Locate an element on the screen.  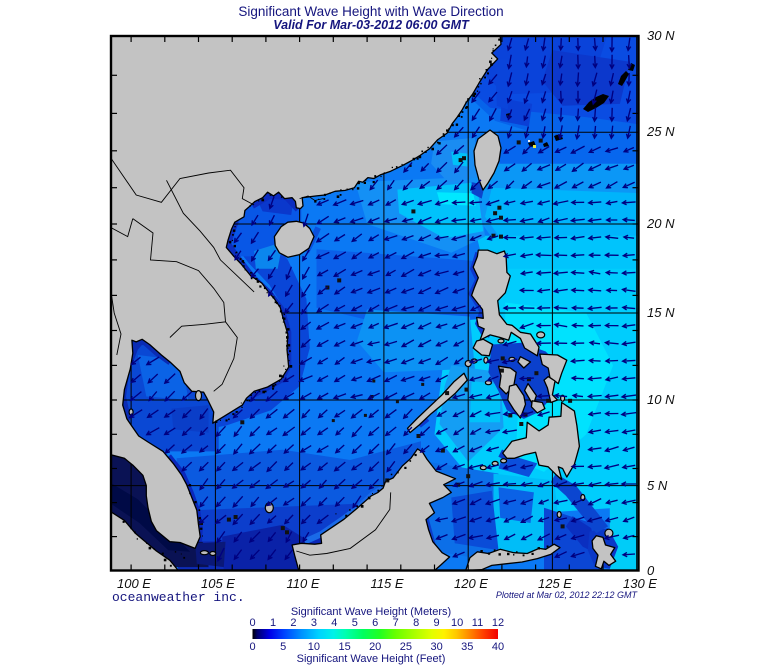
svg-text:Valid For Mar-03-2012 06:00 GM: Valid For Mar-03-2012 06:00 GMT is located at coordinates (371, 25).